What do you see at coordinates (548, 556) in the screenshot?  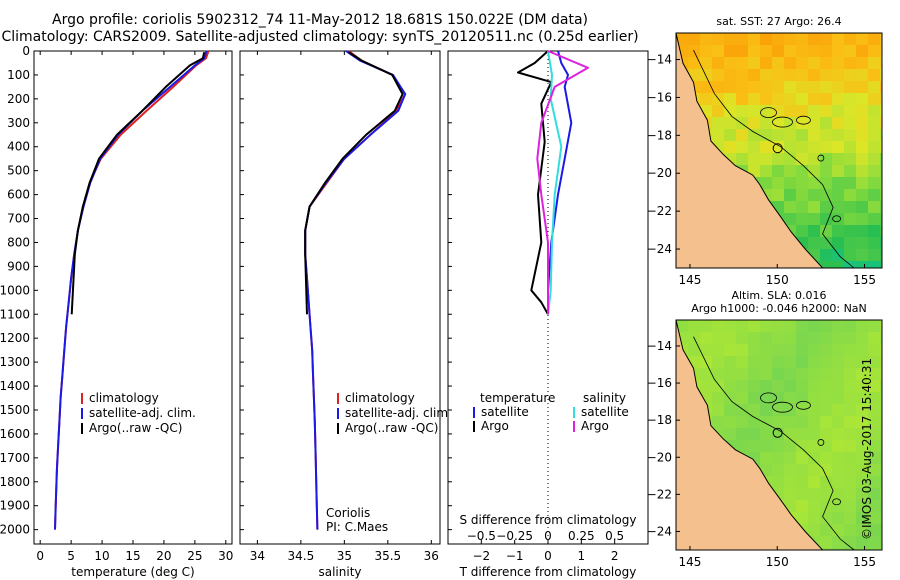 I see `difference-xtick-label: 0` at bounding box center [548, 556].